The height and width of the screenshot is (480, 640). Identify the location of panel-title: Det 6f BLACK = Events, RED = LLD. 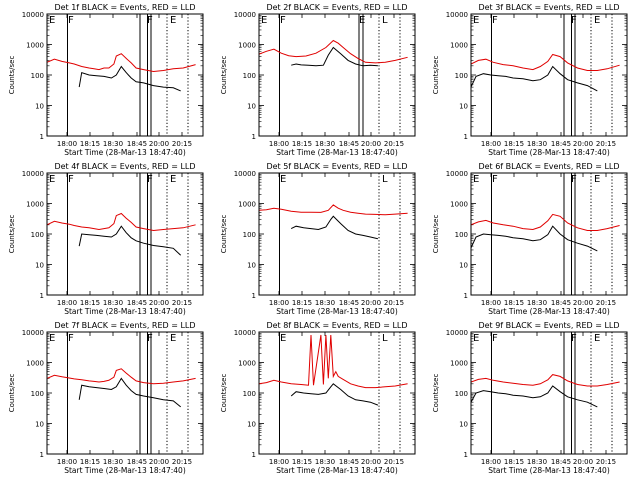
(548, 166).